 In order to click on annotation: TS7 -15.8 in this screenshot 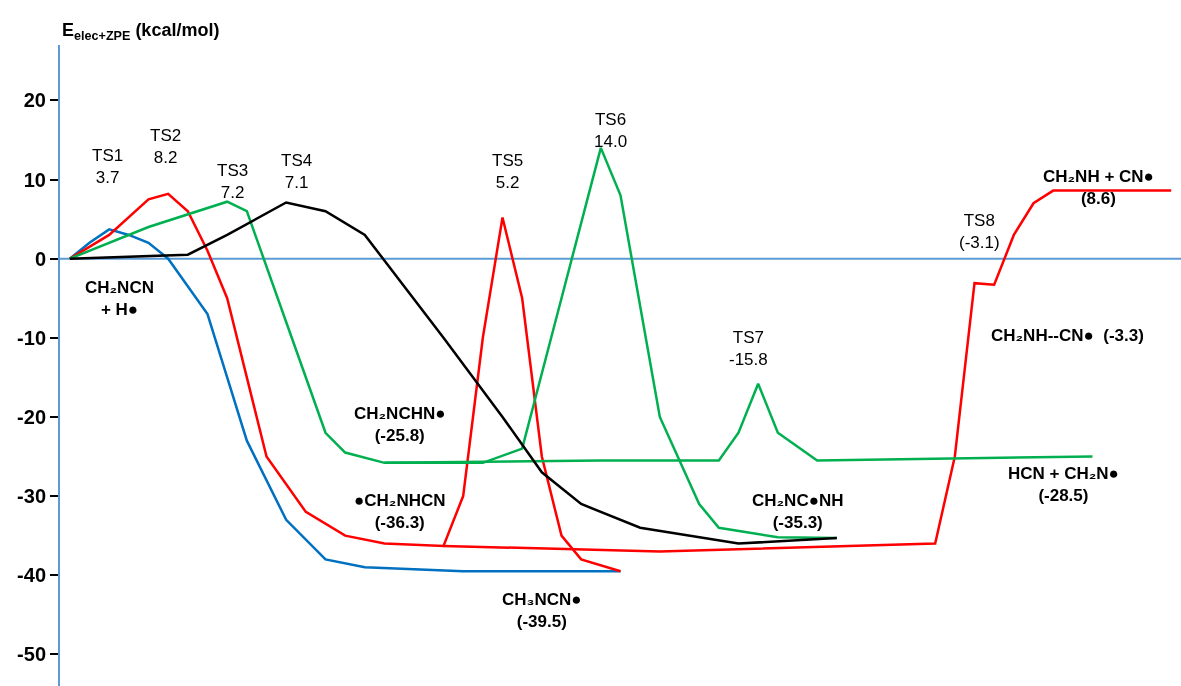, I will do `click(748, 349)`.